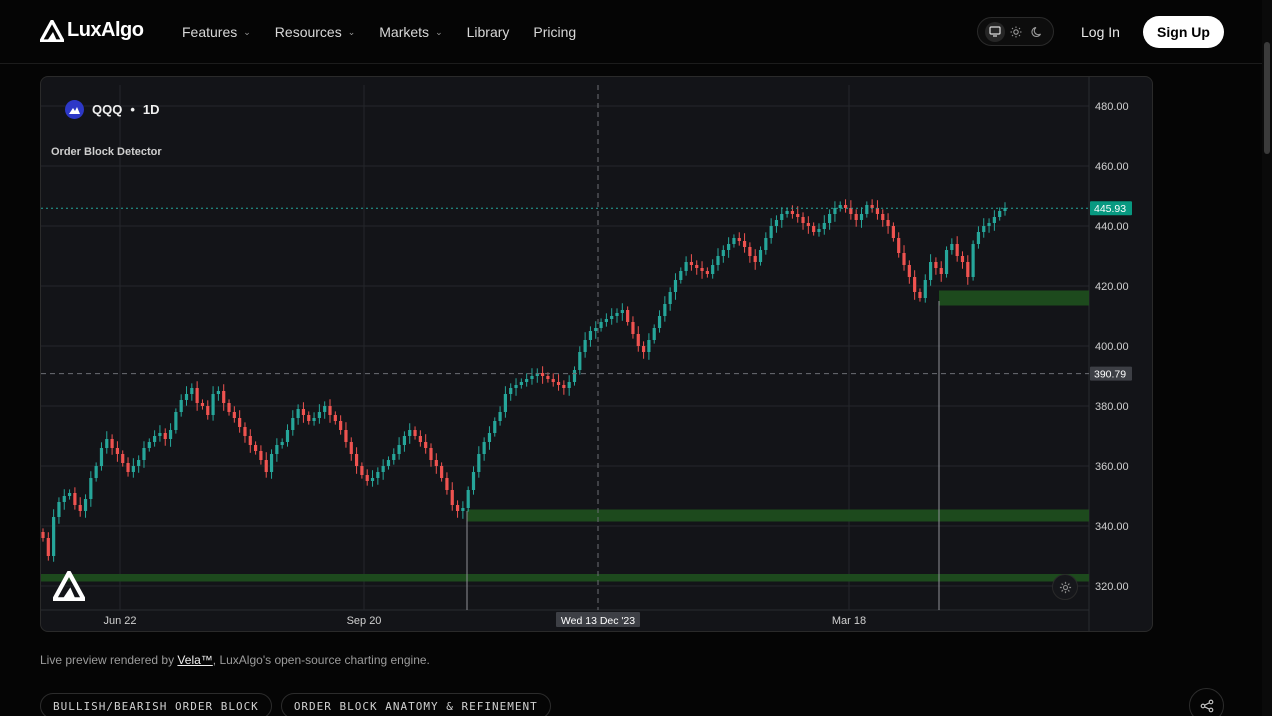 This screenshot has width=1272, height=716. Describe the element at coordinates (1267, 98) in the screenshot. I see `scrollbar-thumb` at that location.